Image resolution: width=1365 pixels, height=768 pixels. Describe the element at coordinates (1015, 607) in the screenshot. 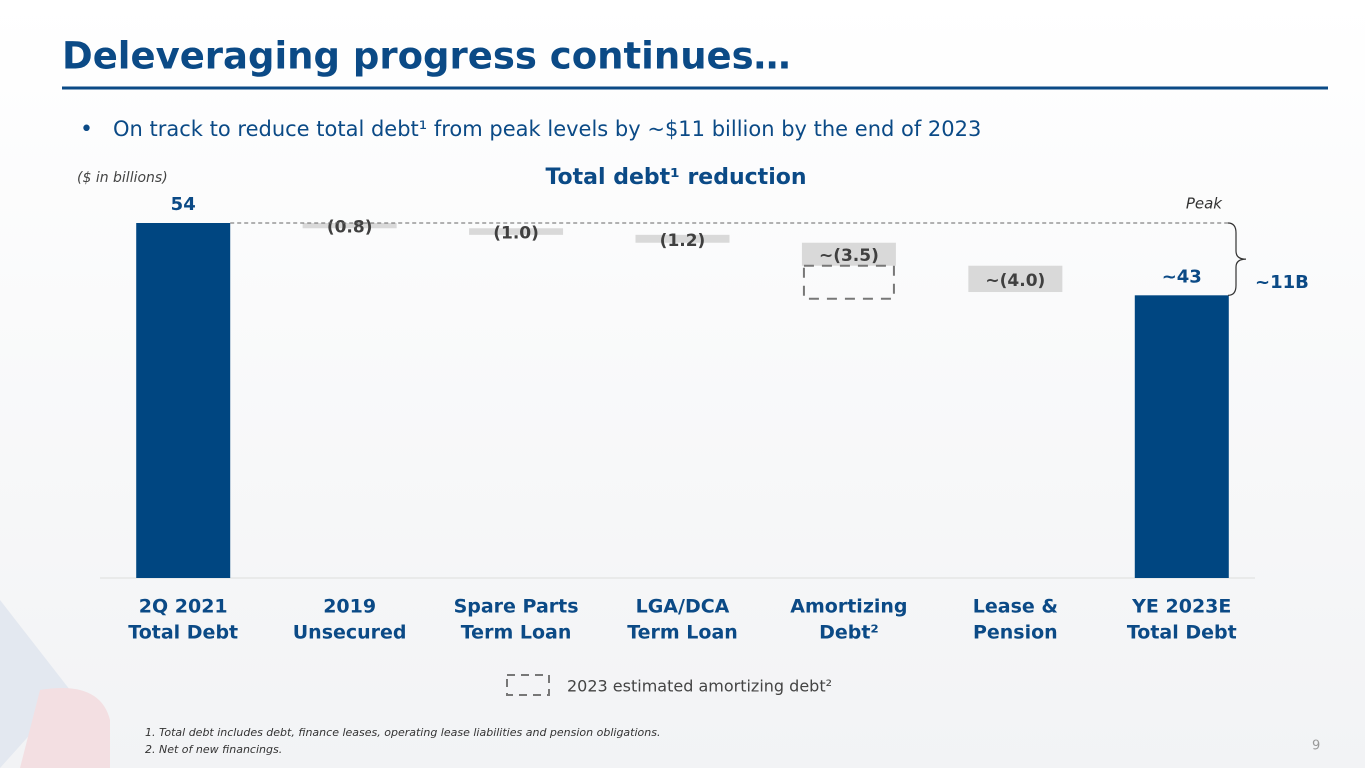

I see `x-tick-label: Lease &` at that location.